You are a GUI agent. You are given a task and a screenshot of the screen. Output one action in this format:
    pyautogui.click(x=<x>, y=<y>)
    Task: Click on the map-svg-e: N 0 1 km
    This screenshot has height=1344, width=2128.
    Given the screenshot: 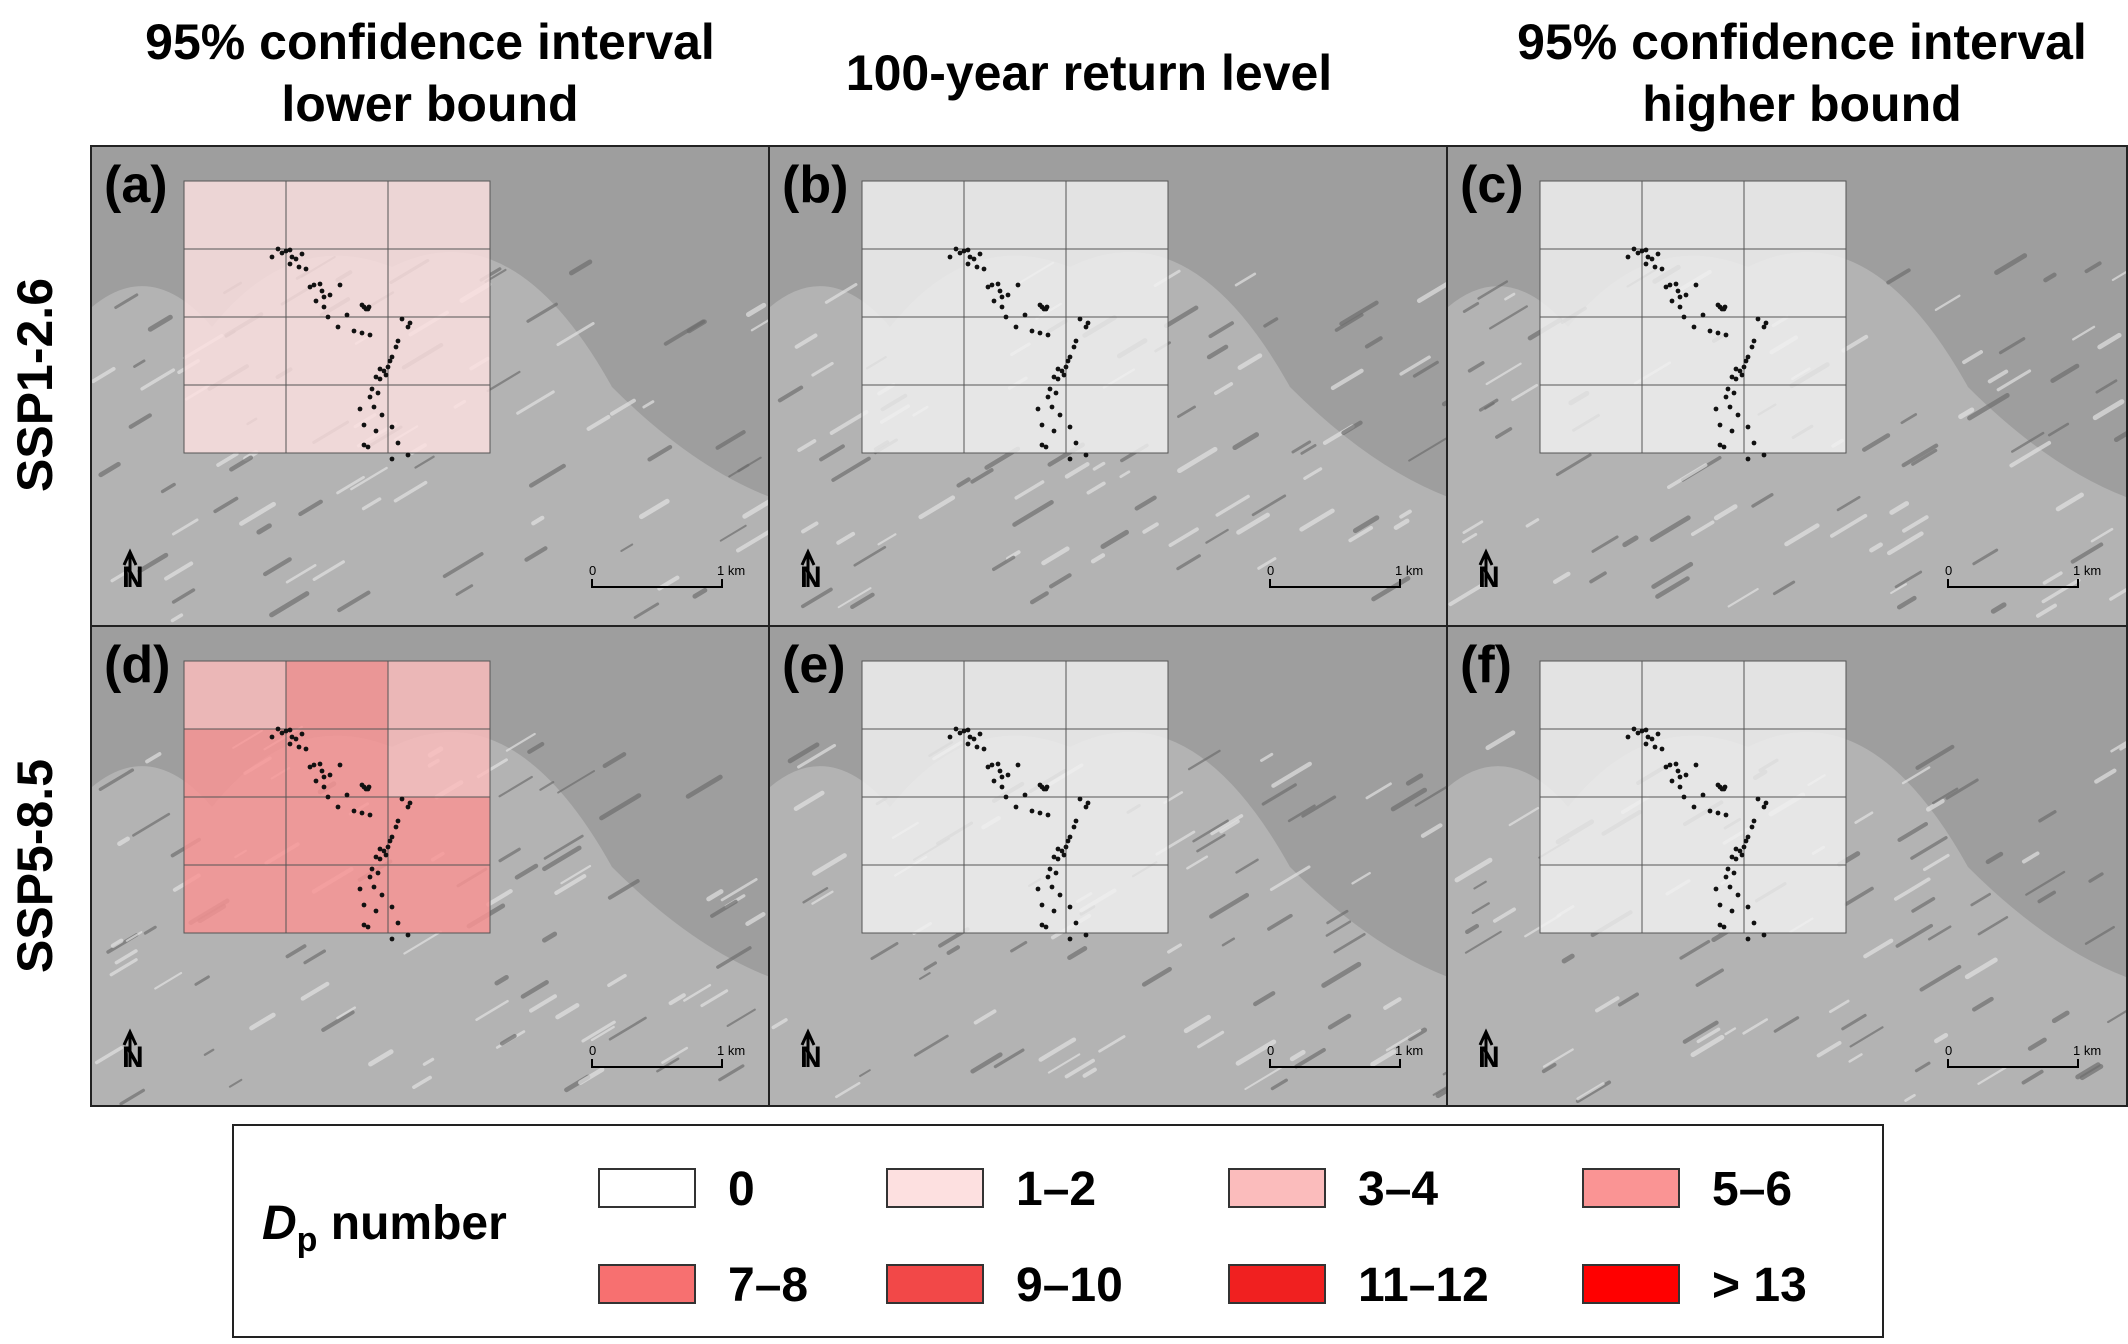 What is the action you would take?
    pyautogui.click(x=1109, y=866)
    